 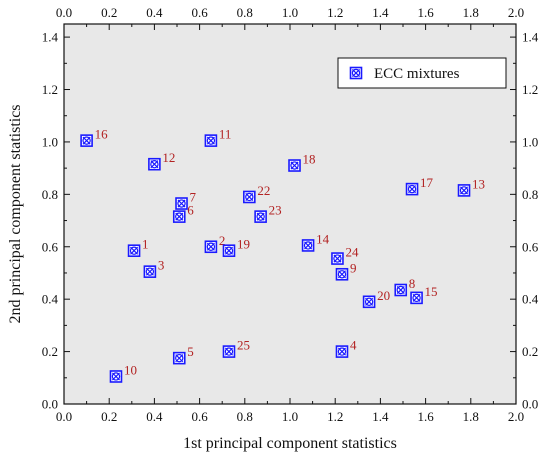 I want to click on x-axis-title: 1st principal component statistics, so click(x=290, y=443).